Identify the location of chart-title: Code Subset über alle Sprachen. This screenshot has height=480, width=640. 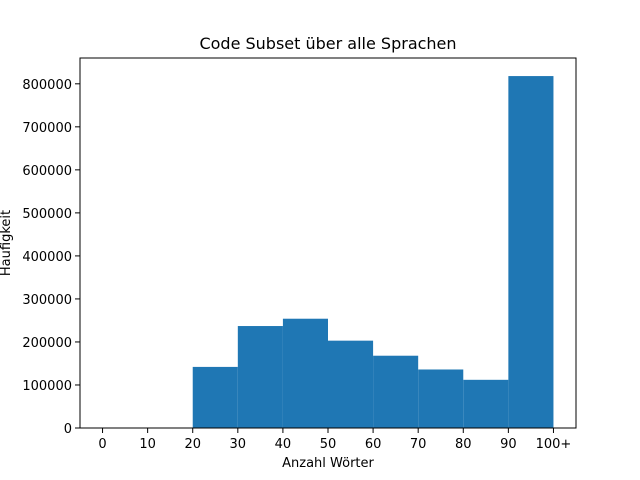
(327, 43).